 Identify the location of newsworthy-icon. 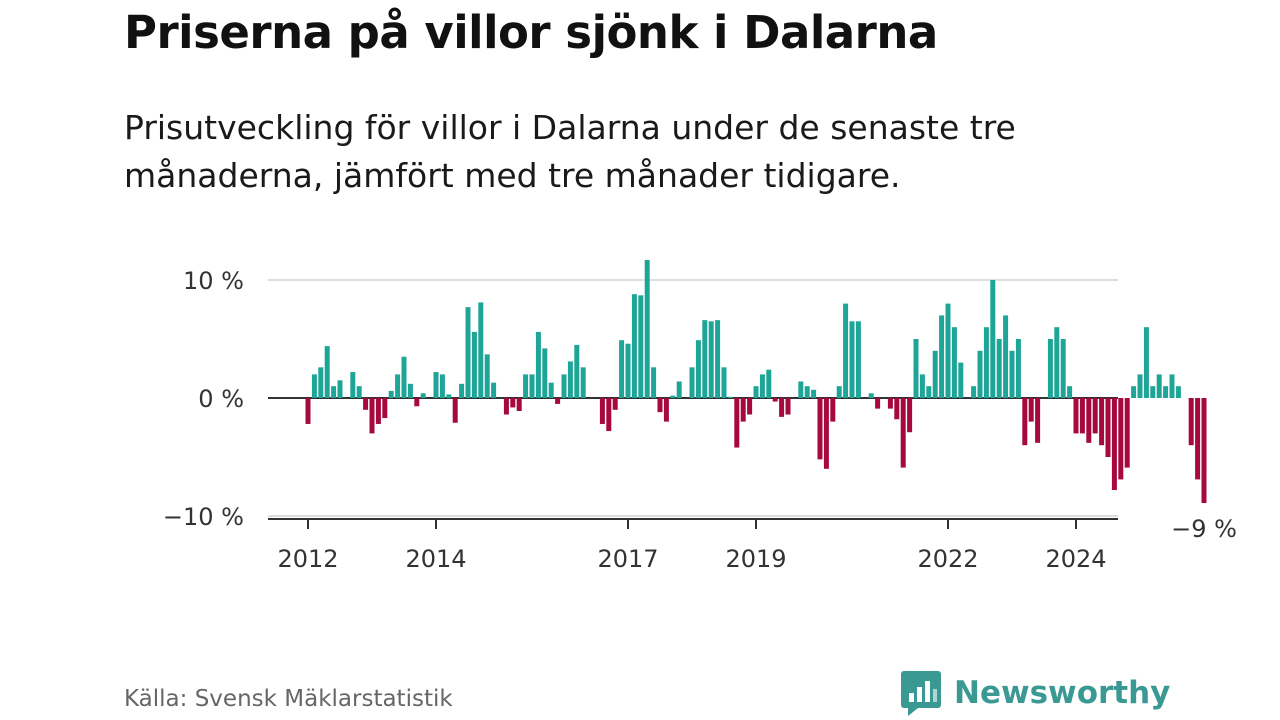
(921, 693).